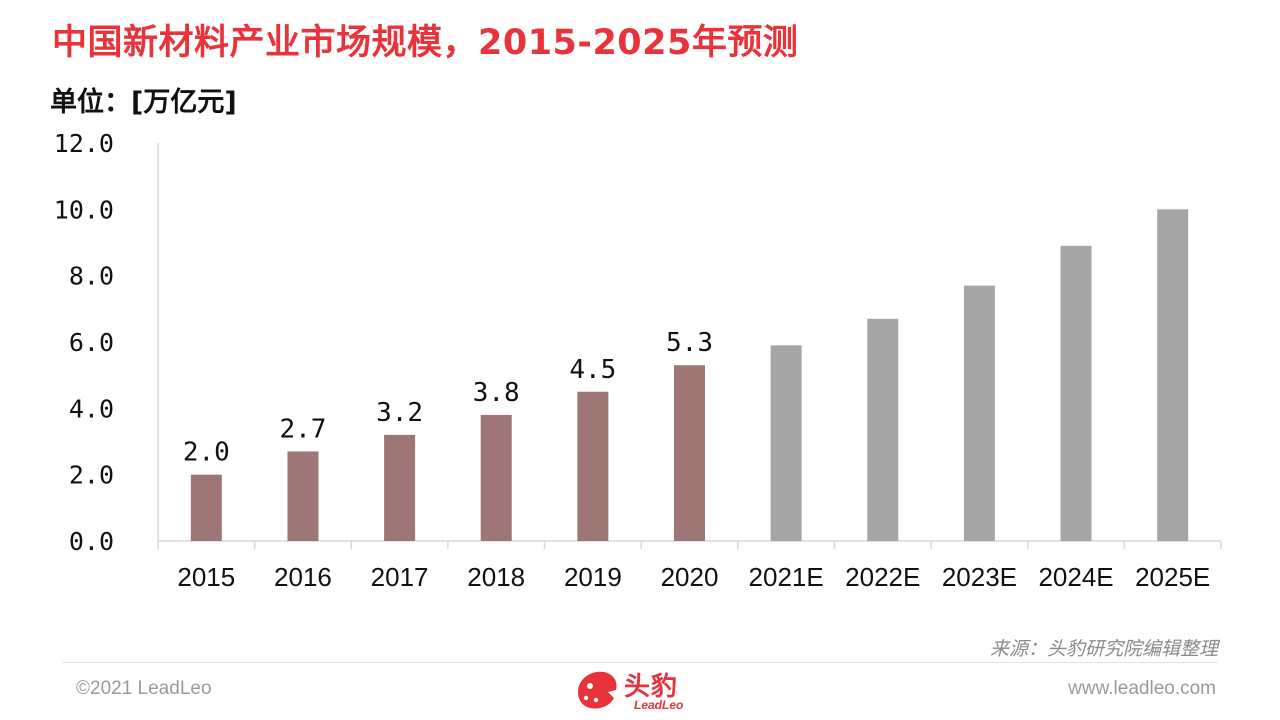 This screenshot has height=720, width=1280. What do you see at coordinates (640, 662) in the screenshot?
I see `footer-divider` at bounding box center [640, 662].